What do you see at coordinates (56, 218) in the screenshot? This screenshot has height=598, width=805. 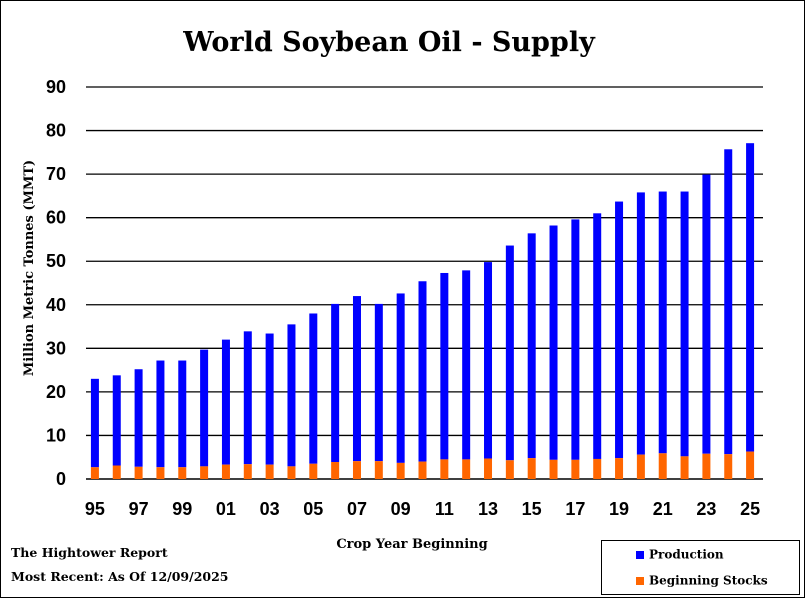 I see `y-tick-label-60: 60` at bounding box center [56, 218].